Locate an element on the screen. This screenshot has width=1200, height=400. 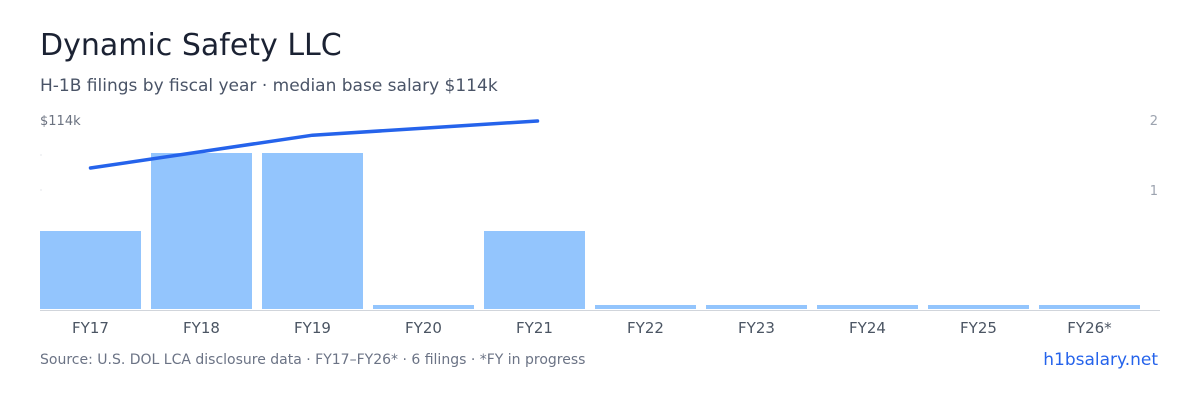
site-link: h1bsalary.net is located at coordinates (1100, 360).